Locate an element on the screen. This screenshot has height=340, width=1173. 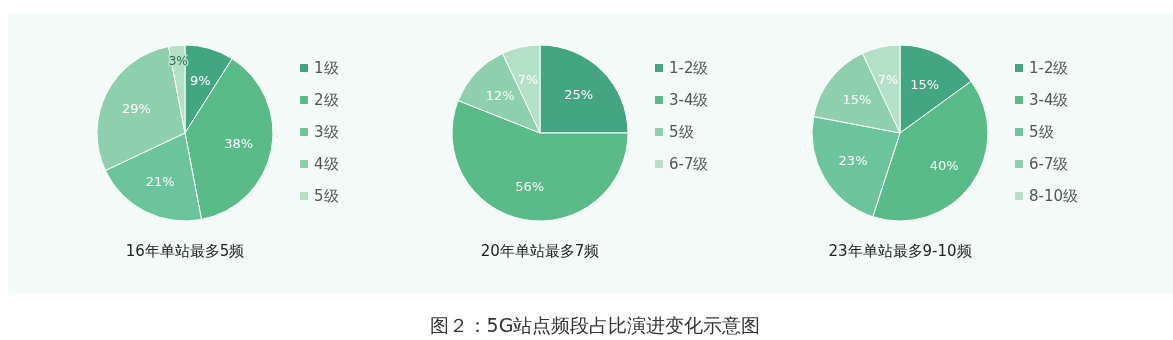
legend-label: 3级 is located at coordinates (326, 132).